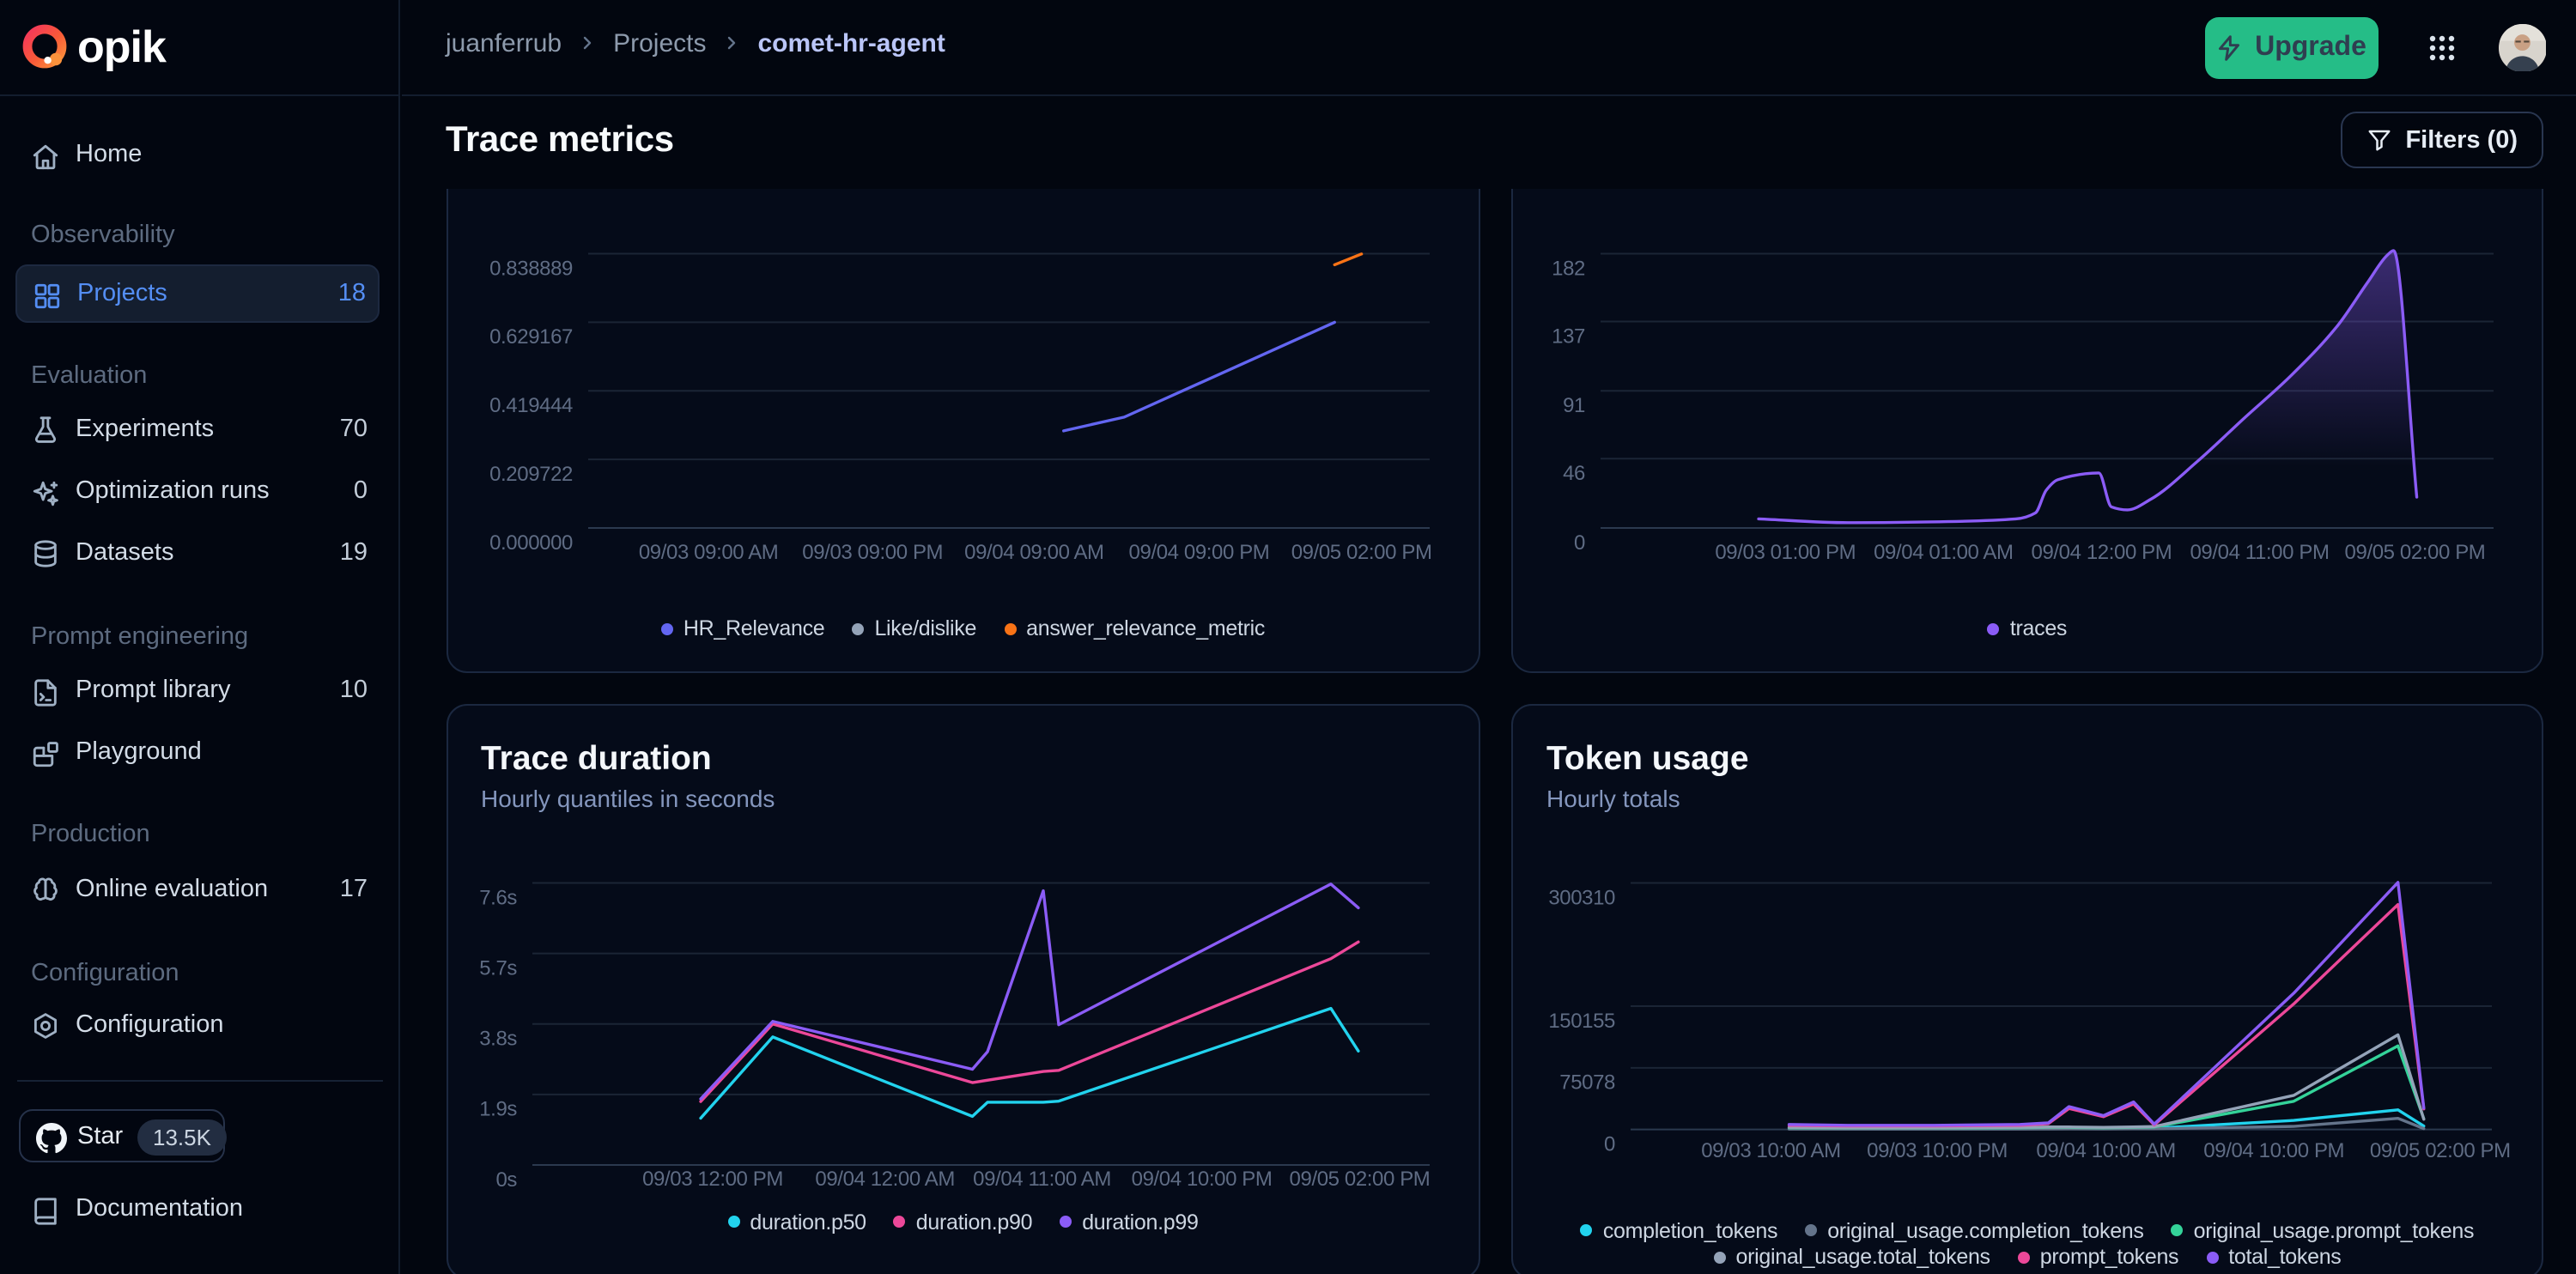 This screenshot has height=1274, width=2576. What do you see at coordinates (974, 1222) in the screenshot?
I see `legend-label: duration.p90` at bounding box center [974, 1222].